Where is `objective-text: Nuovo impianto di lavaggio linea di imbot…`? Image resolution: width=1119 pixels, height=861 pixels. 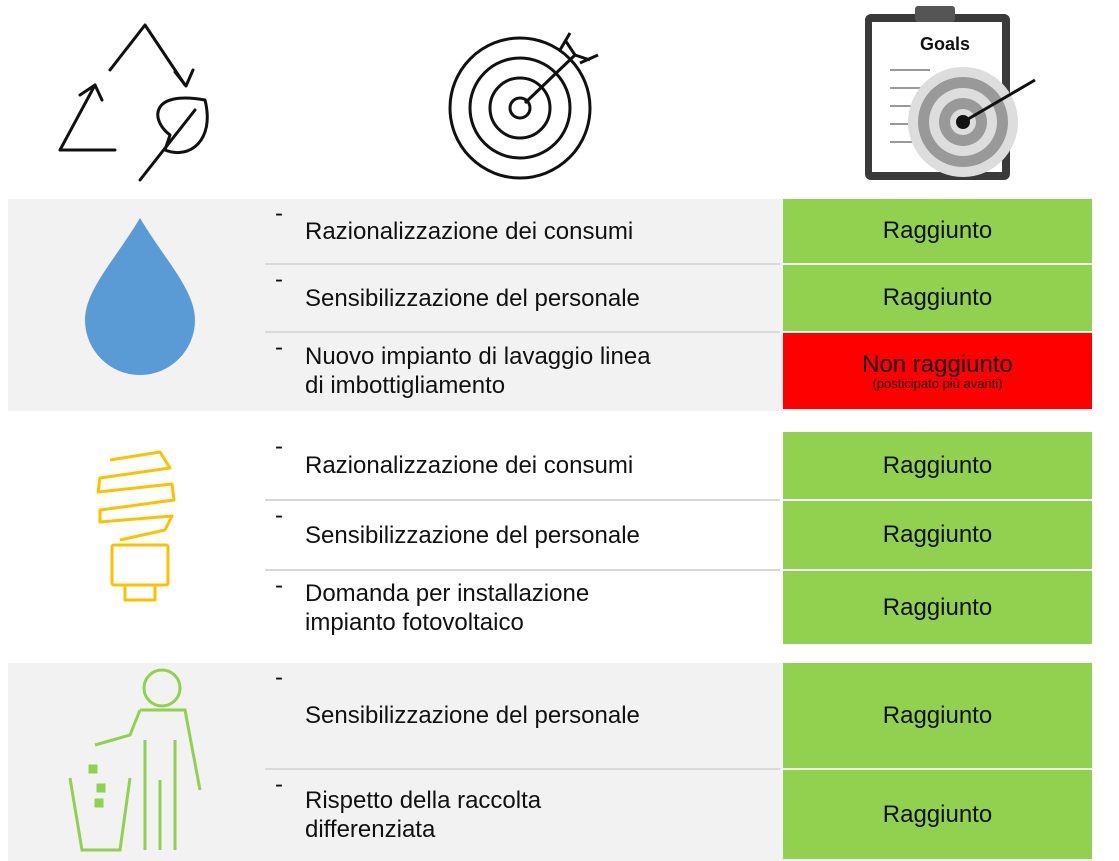
objective-text: Nuovo impianto di lavaggio linea di imbot… is located at coordinates (478, 371).